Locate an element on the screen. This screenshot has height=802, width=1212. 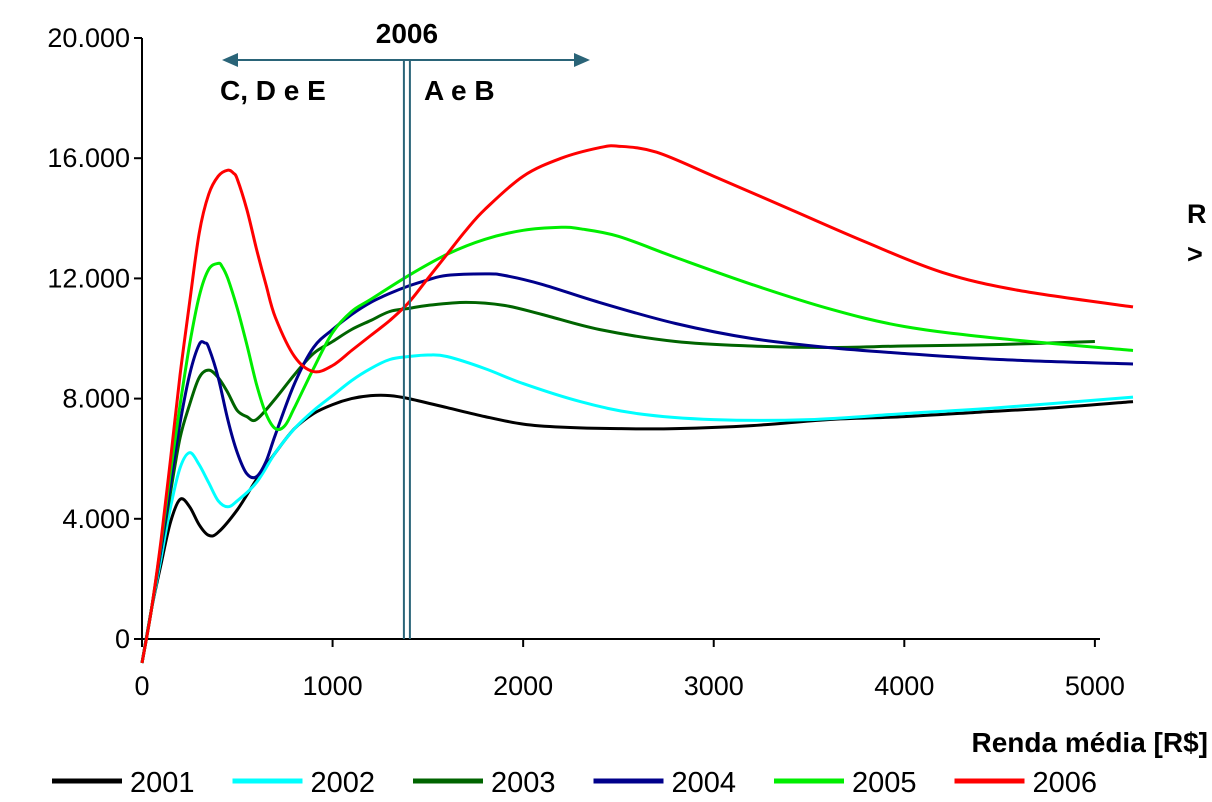
legend-label-2001: 2001 is located at coordinates (162, 783).